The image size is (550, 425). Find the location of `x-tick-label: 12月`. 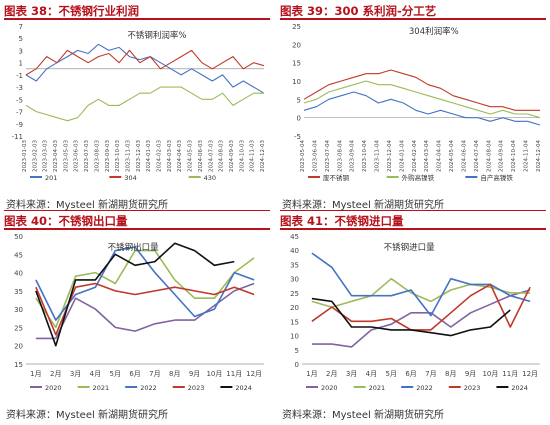

x-tick-label: 12月 is located at coordinates (254, 374).